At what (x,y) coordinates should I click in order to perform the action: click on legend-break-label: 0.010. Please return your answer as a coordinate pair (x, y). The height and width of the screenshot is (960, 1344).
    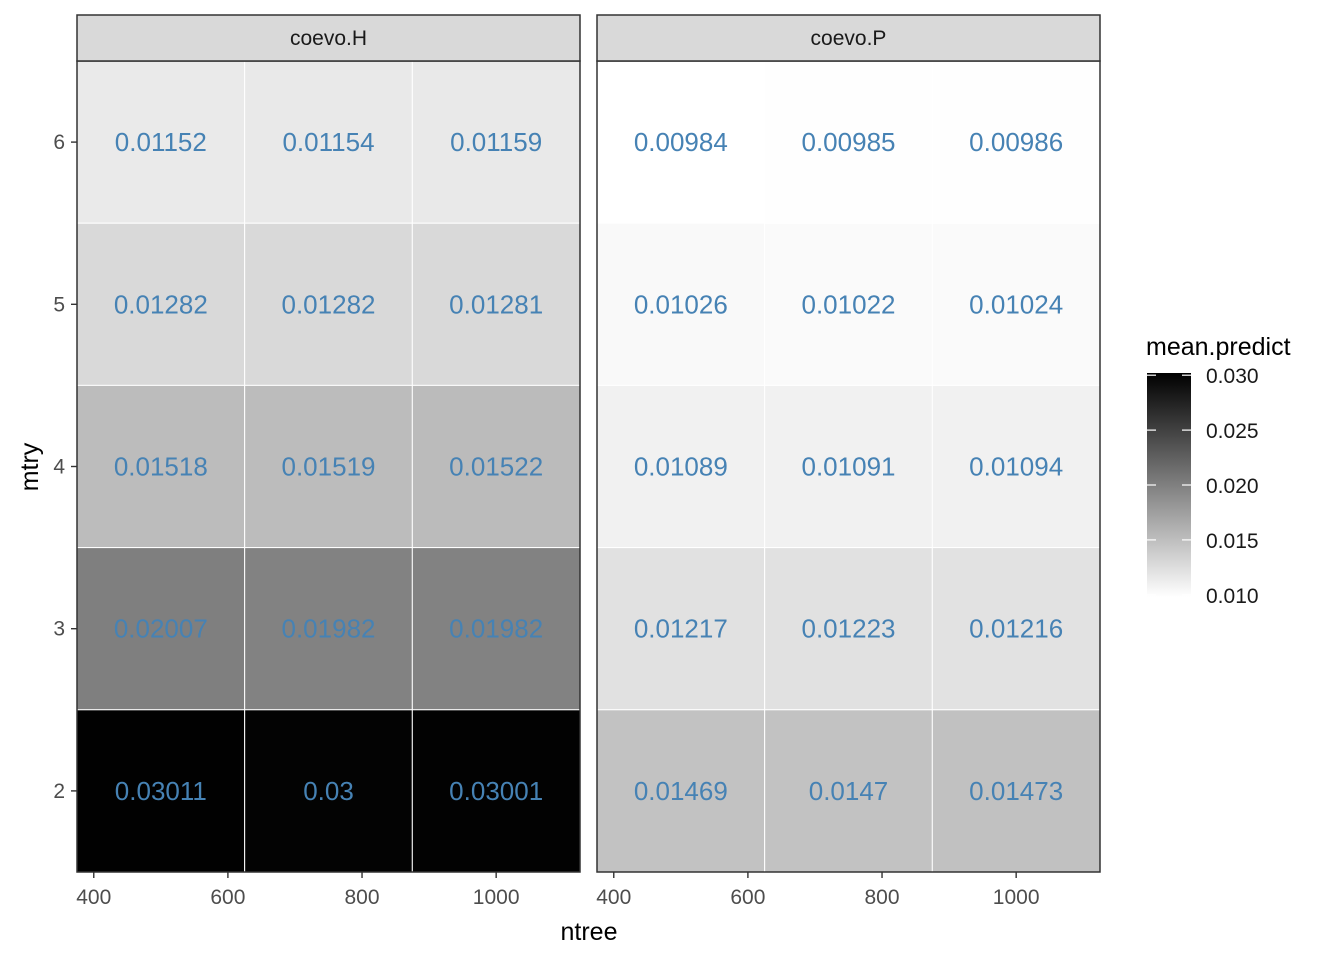
    Looking at the image, I should click on (1232, 596).